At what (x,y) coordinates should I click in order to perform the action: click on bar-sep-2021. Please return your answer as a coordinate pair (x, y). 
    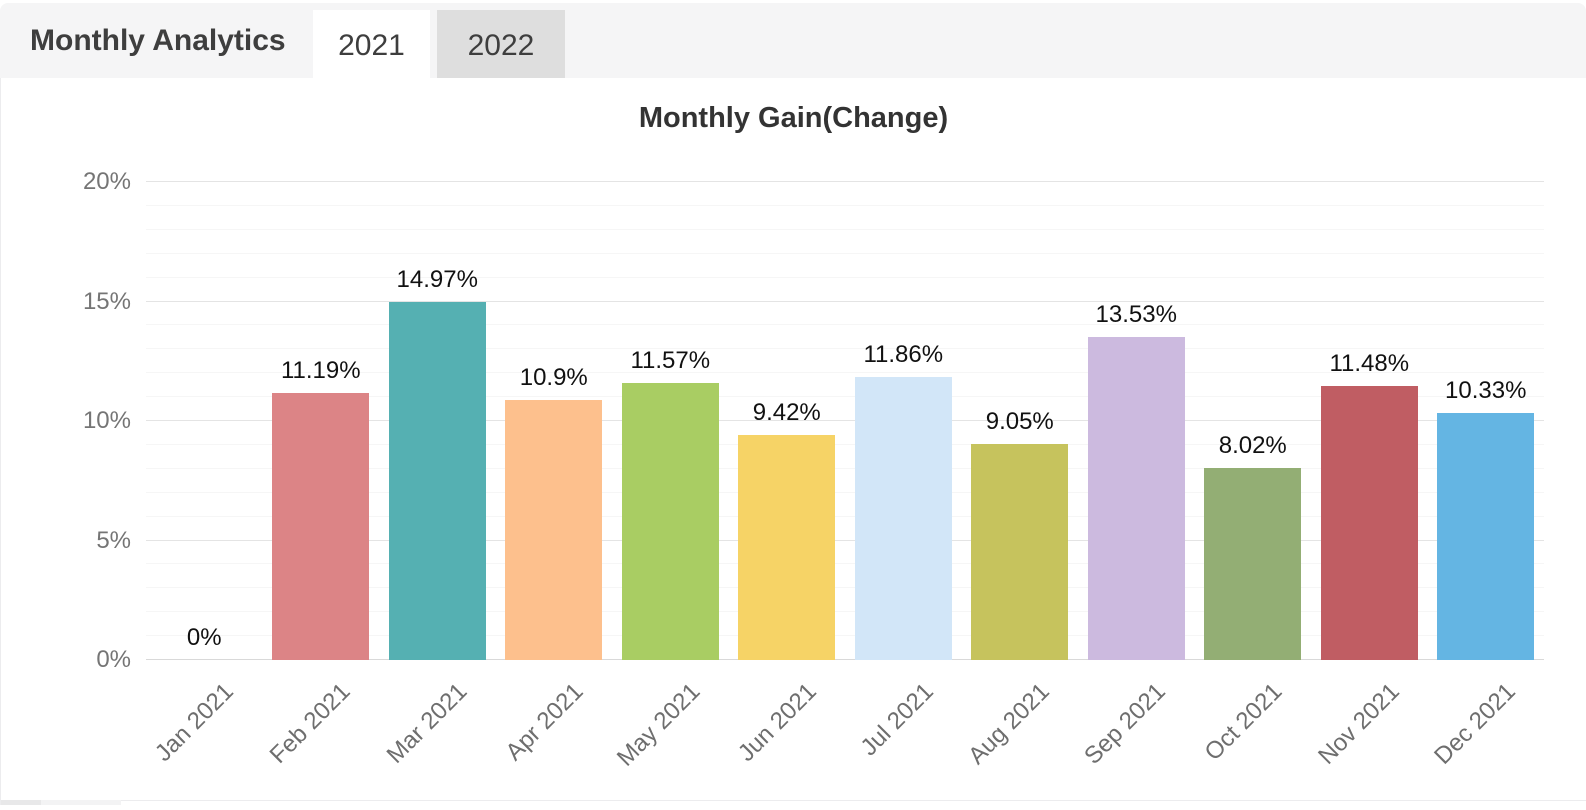
    Looking at the image, I should click on (1136, 498).